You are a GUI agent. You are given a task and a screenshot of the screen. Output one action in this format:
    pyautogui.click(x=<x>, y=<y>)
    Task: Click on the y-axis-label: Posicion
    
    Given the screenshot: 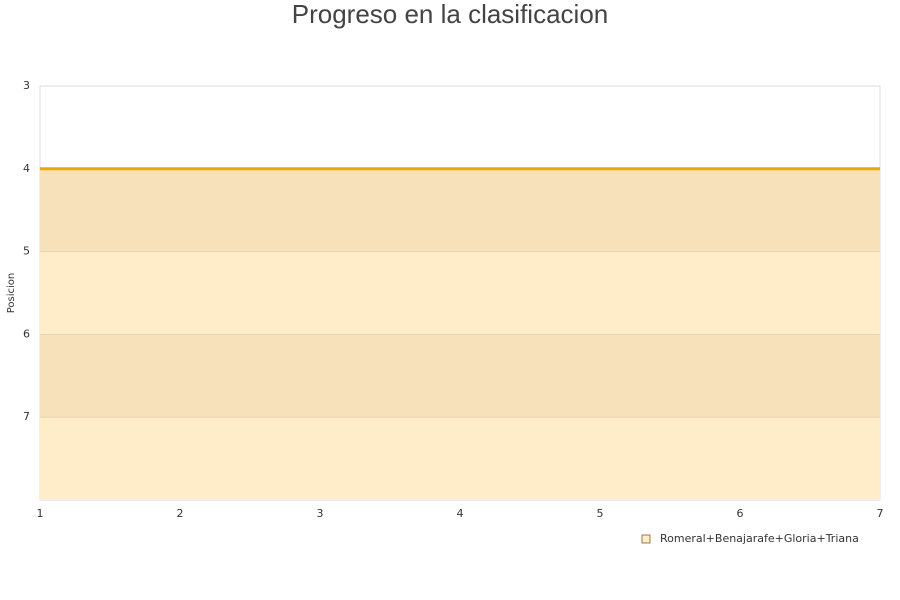 What is the action you would take?
    pyautogui.click(x=11, y=293)
    